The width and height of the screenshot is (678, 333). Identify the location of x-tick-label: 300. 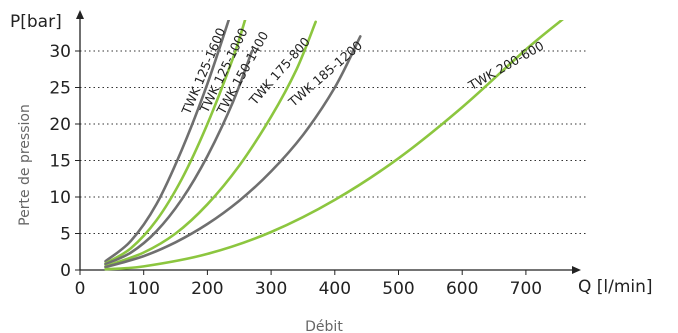
(271, 289).